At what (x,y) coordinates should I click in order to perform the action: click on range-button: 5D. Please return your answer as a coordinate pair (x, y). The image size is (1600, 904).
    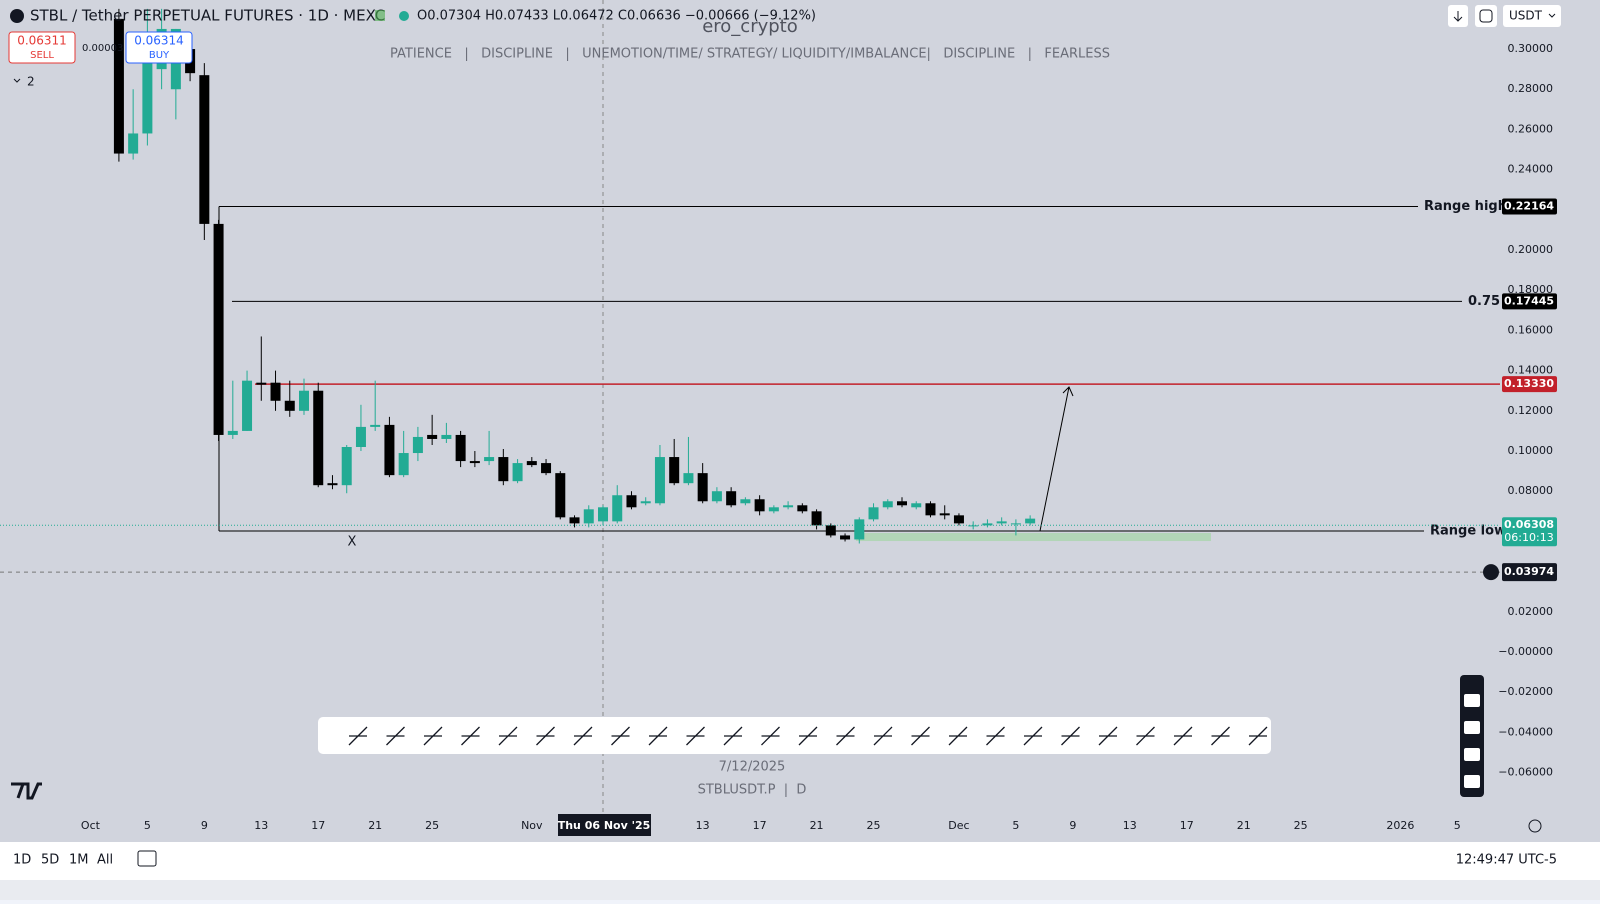
    Looking at the image, I should click on (50, 860).